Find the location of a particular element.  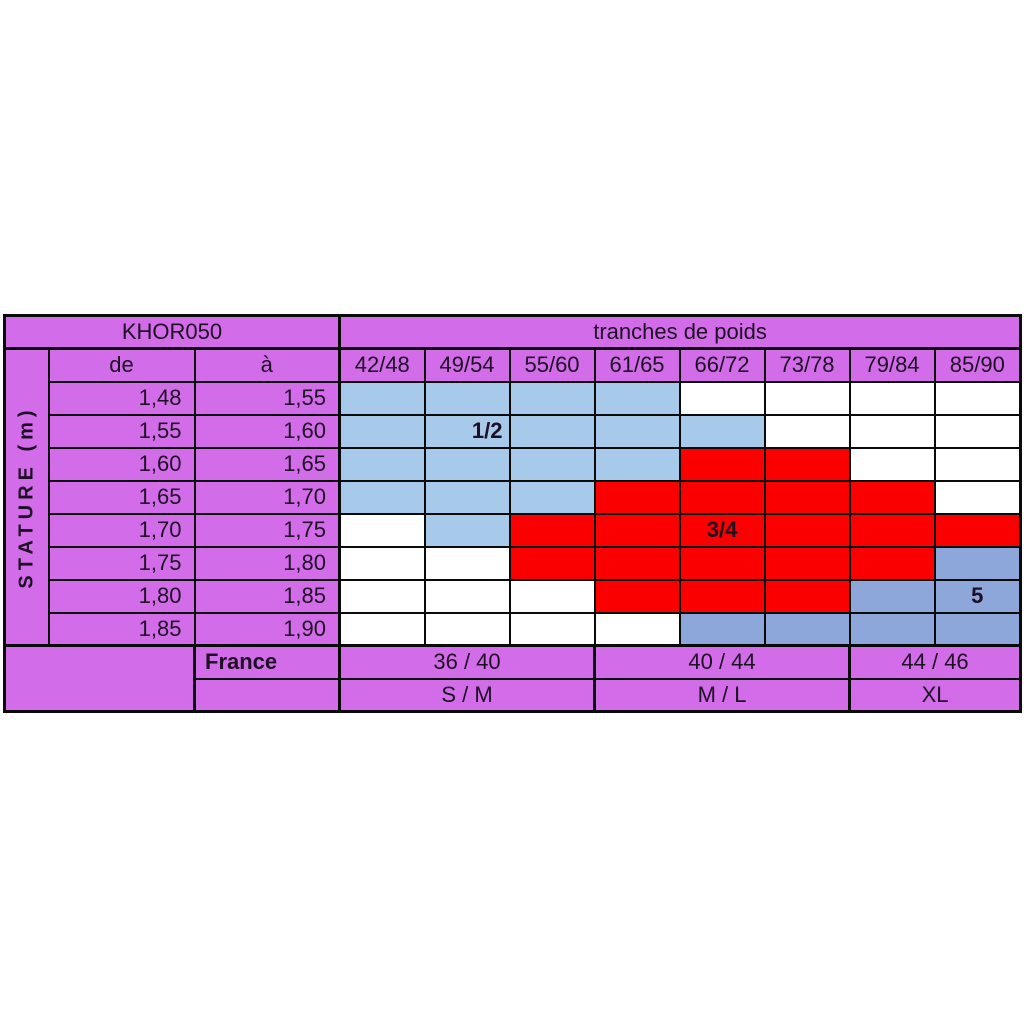

weight-ranges-header-cell: tranches de poids is located at coordinates (680, 332).